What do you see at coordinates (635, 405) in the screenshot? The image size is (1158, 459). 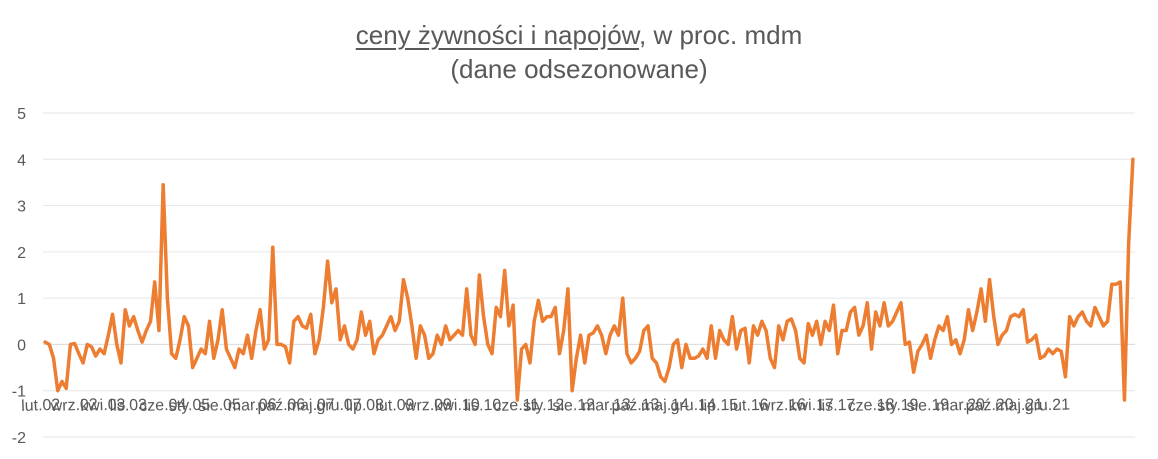 I see `x-tick-label: paź.13` at bounding box center [635, 405].